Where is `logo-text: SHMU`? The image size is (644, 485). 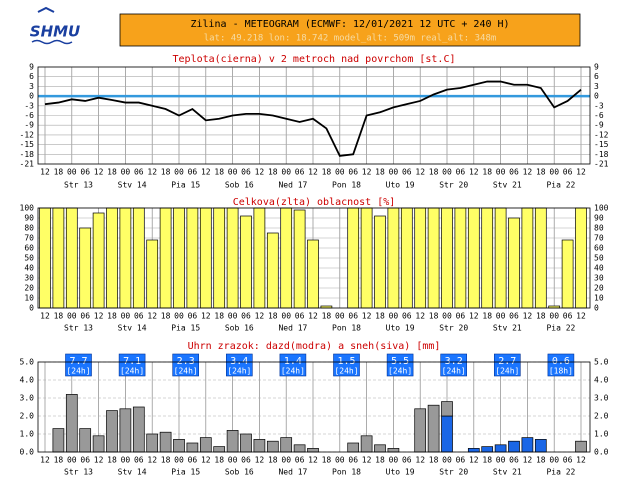 logo-text: SHMU is located at coordinates (55, 32).